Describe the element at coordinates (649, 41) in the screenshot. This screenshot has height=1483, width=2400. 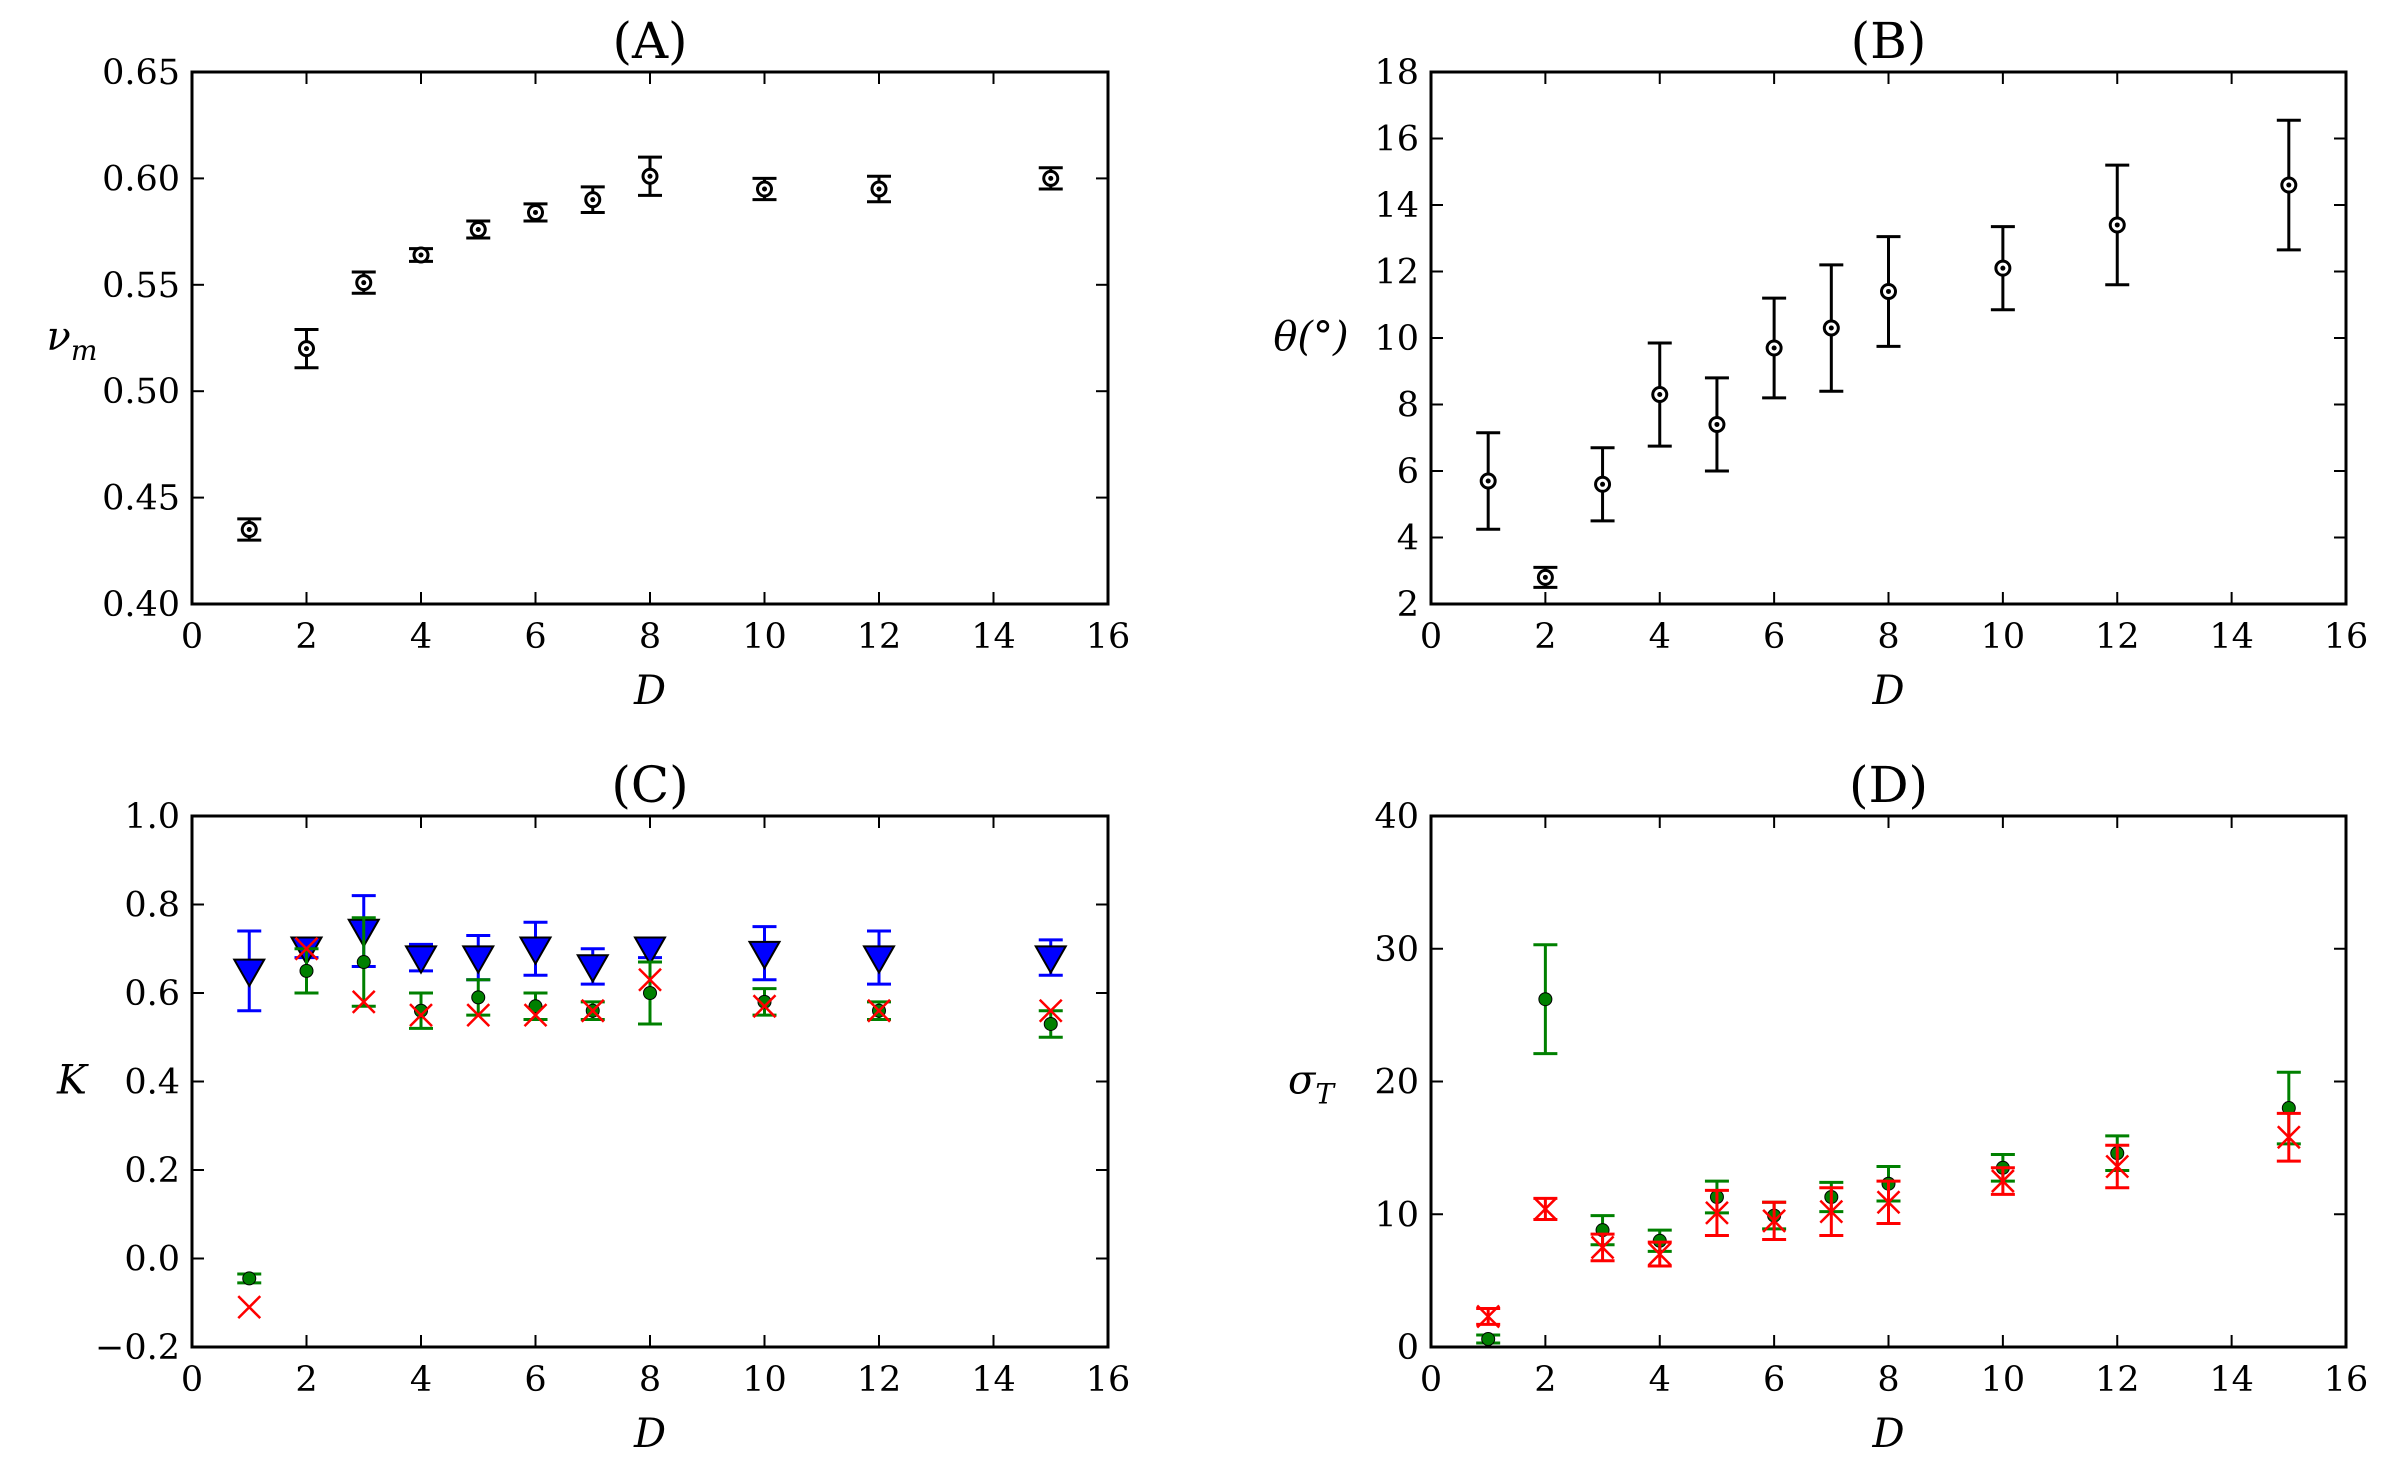
I see `panel-title: (A)` at that location.